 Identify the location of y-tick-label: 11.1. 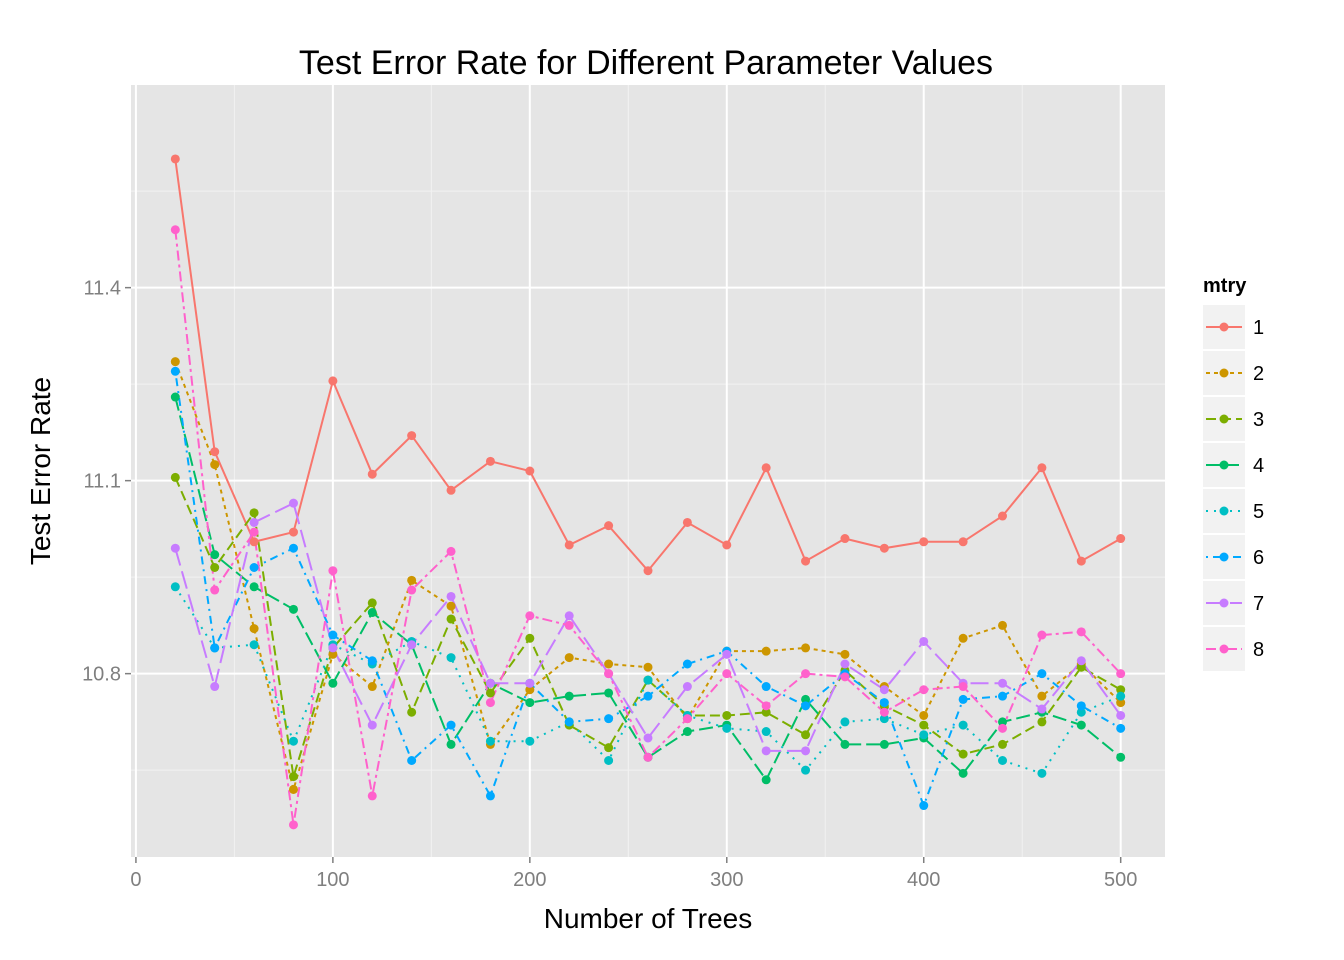
(102, 482).